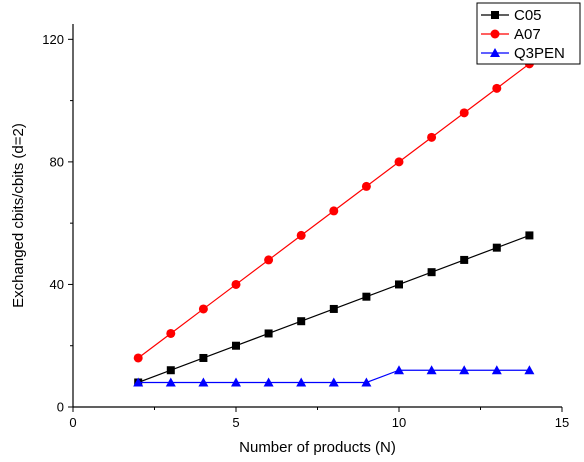 This screenshot has height=462, width=584. Describe the element at coordinates (317, 447) in the screenshot. I see `x-axis-title: Number of products (N)` at that location.